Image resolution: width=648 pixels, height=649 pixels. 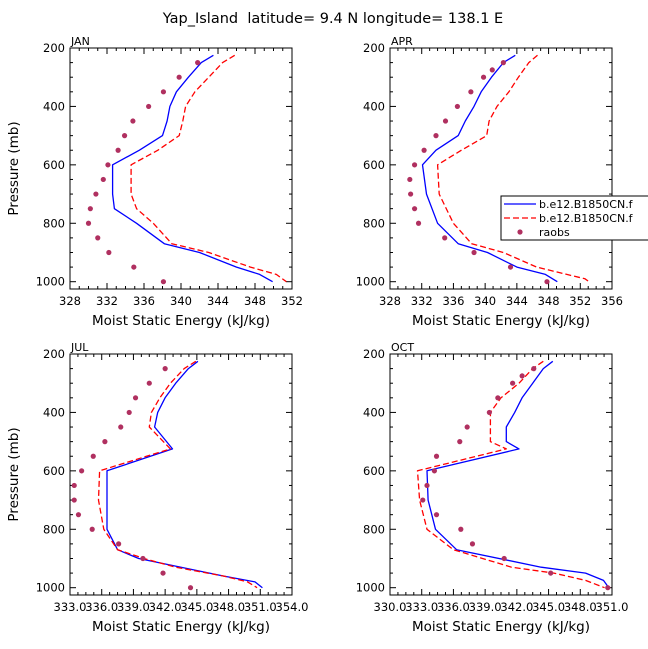 What do you see at coordinates (70, 607) in the screenshot?
I see `x-tick-label: 333.0` at bounding box center [70, 607].